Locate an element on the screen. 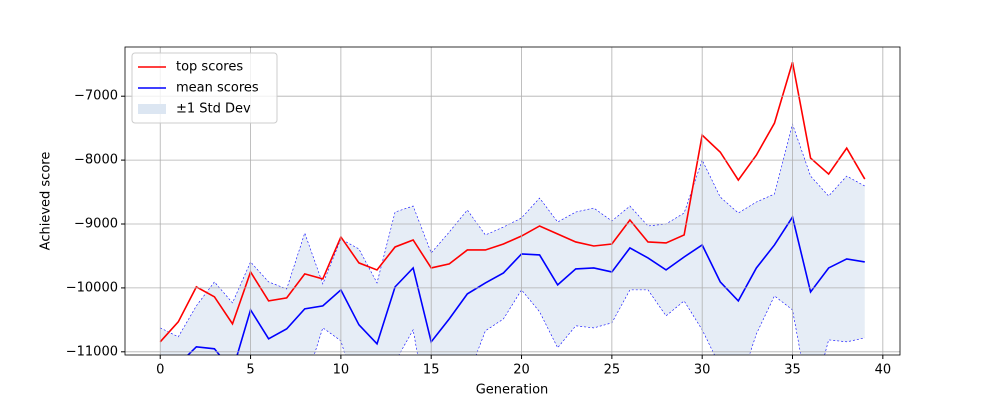 Image resolution: width=1000 pixels, height=404 pixels. y-tick-label: −11000 is located at coordinates (92, 351).